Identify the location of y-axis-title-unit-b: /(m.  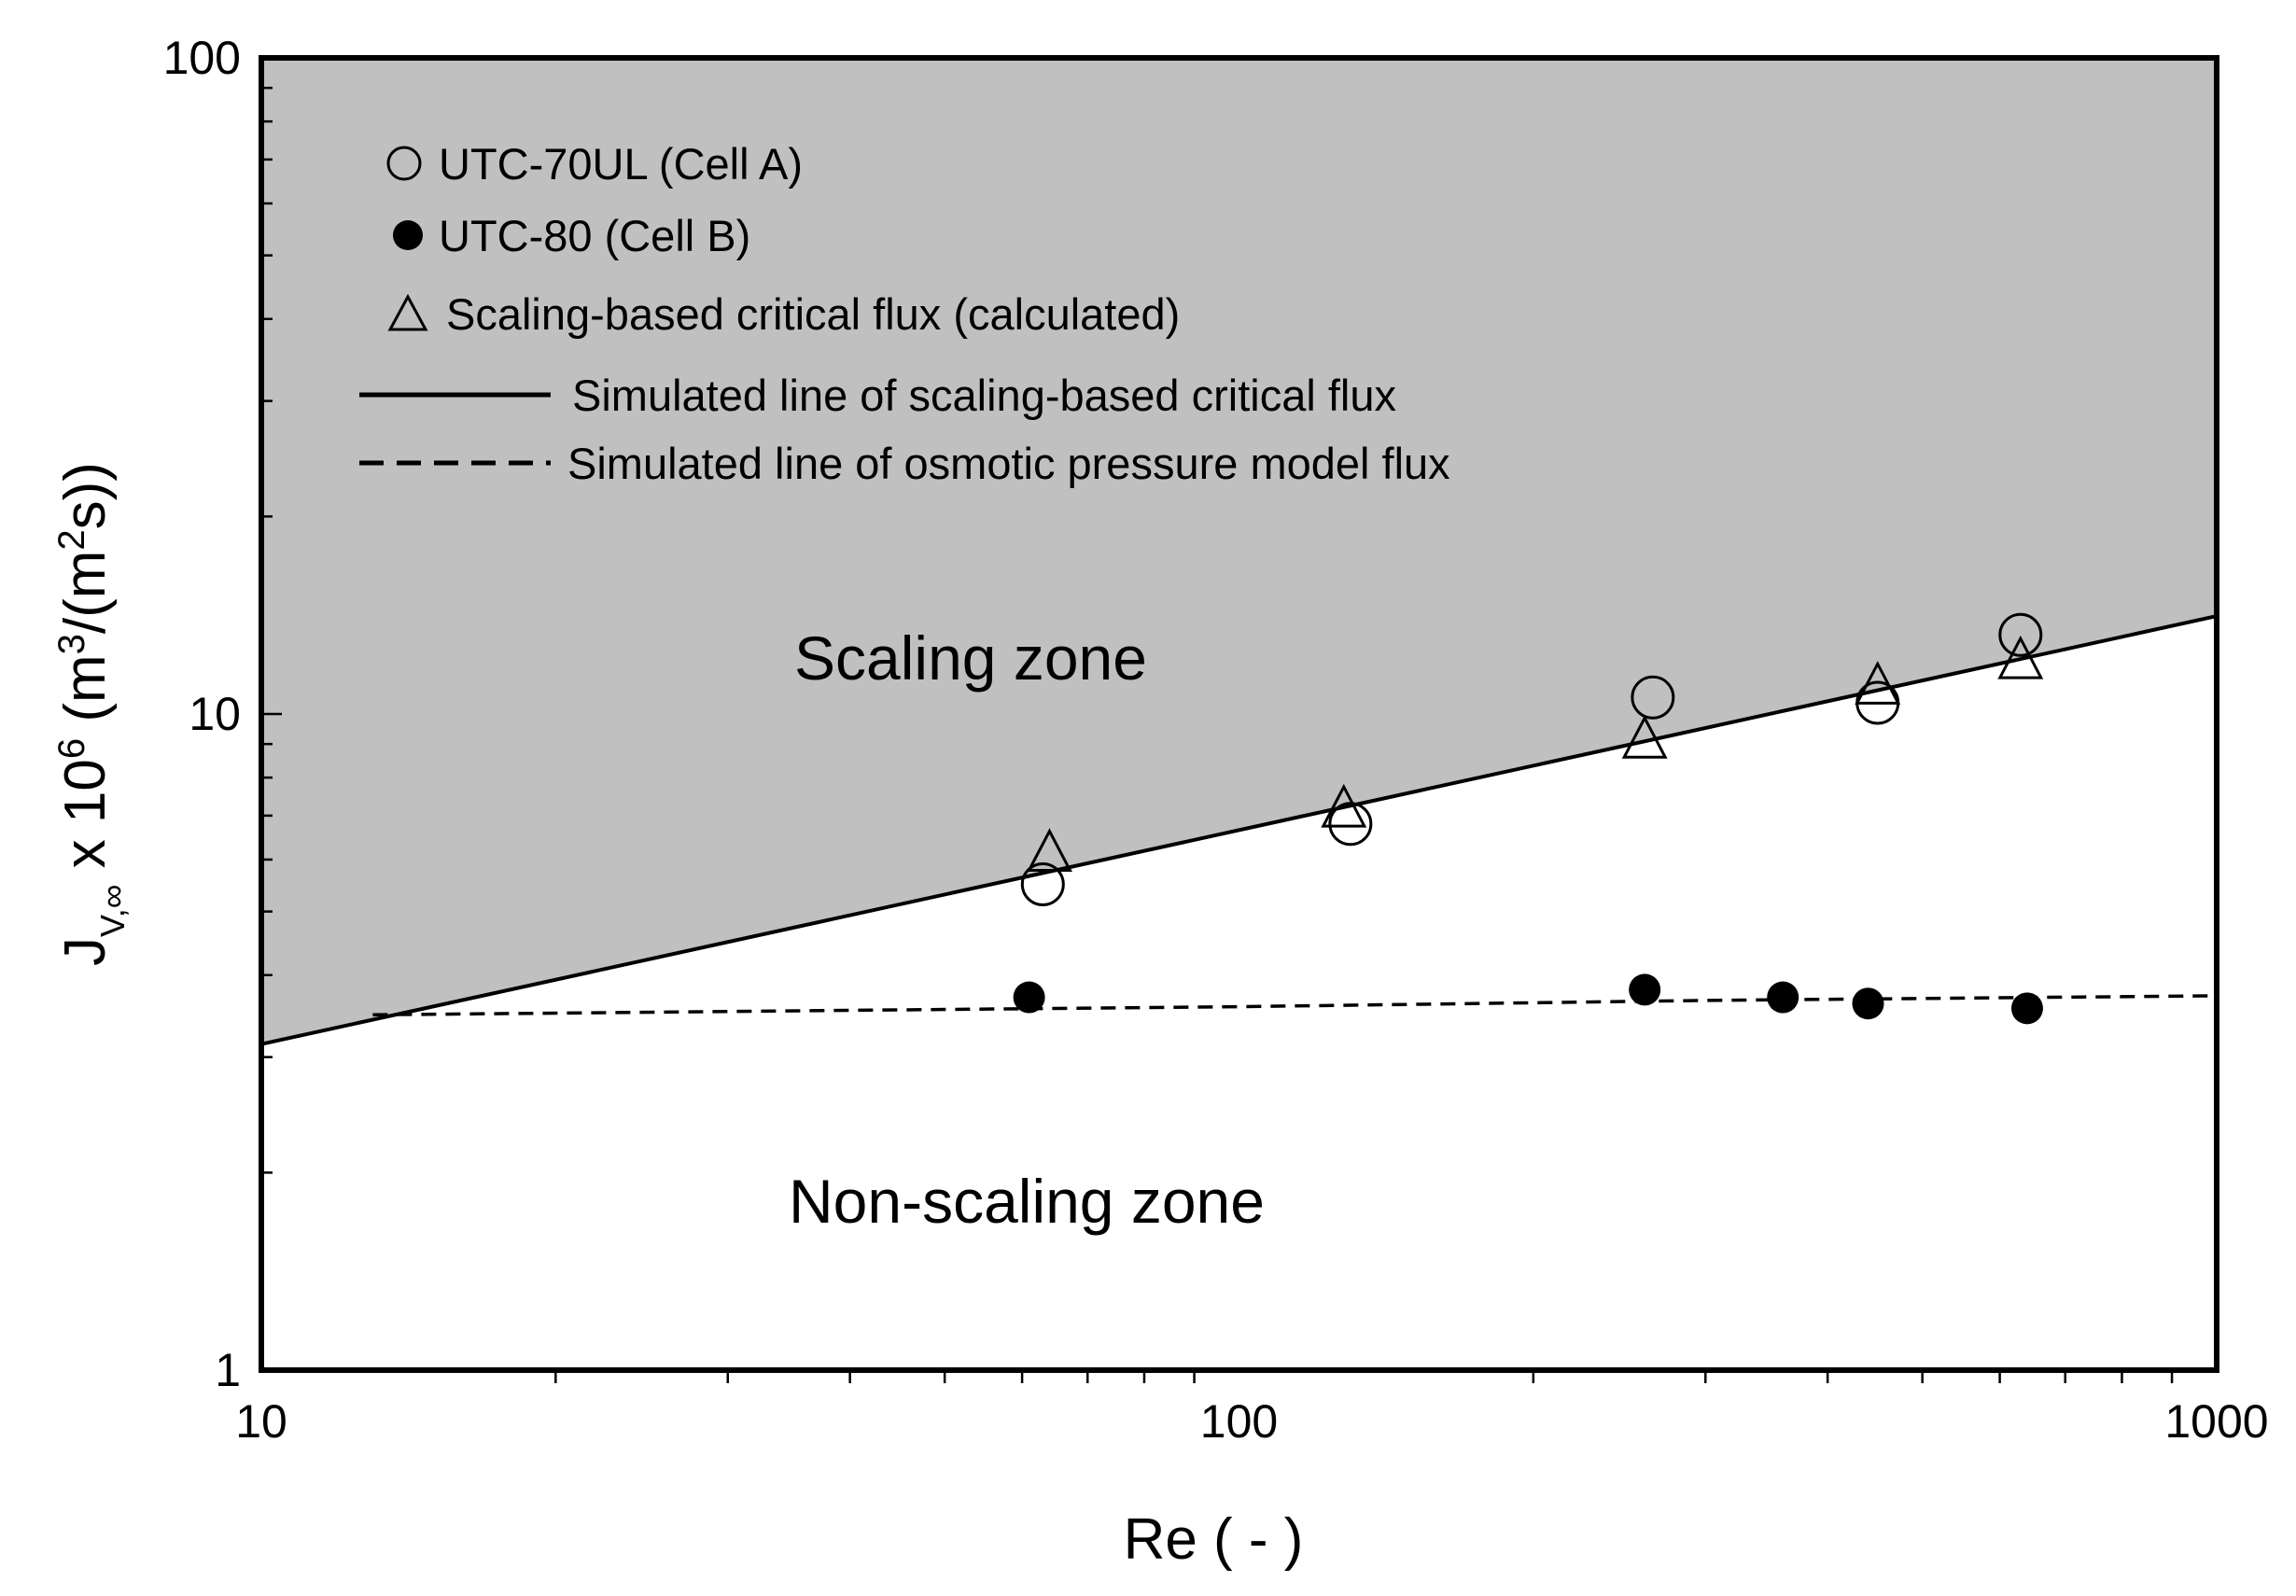
(85, 593).